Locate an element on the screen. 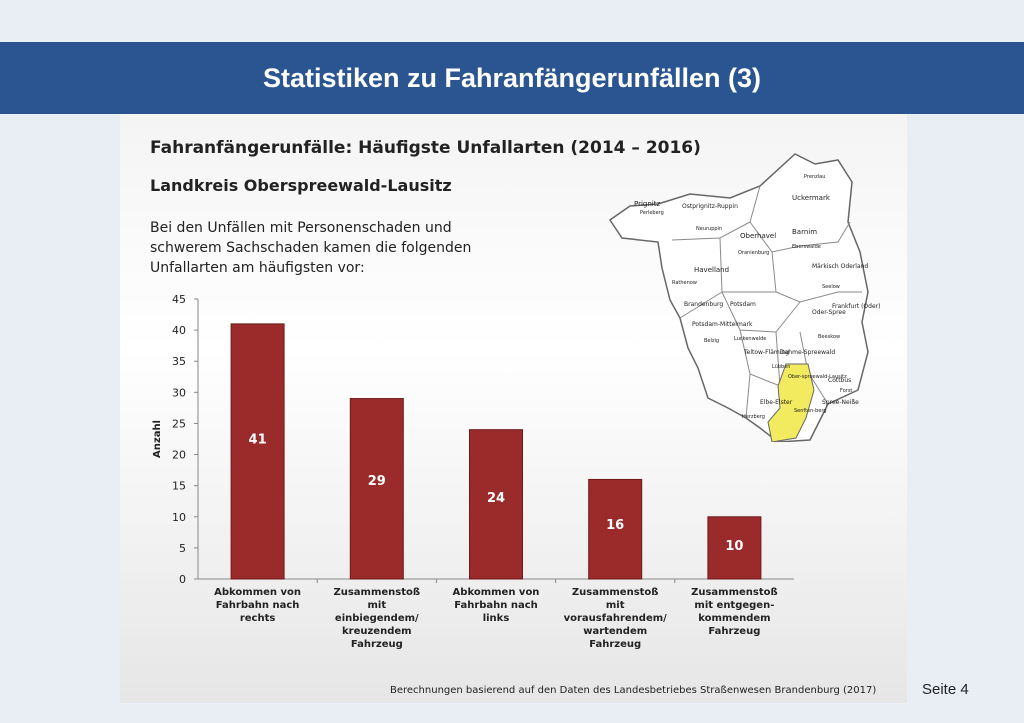  slide-title: Statistiken zu Fahranfängerunfällen (3) is located at coordinates (512, 77).